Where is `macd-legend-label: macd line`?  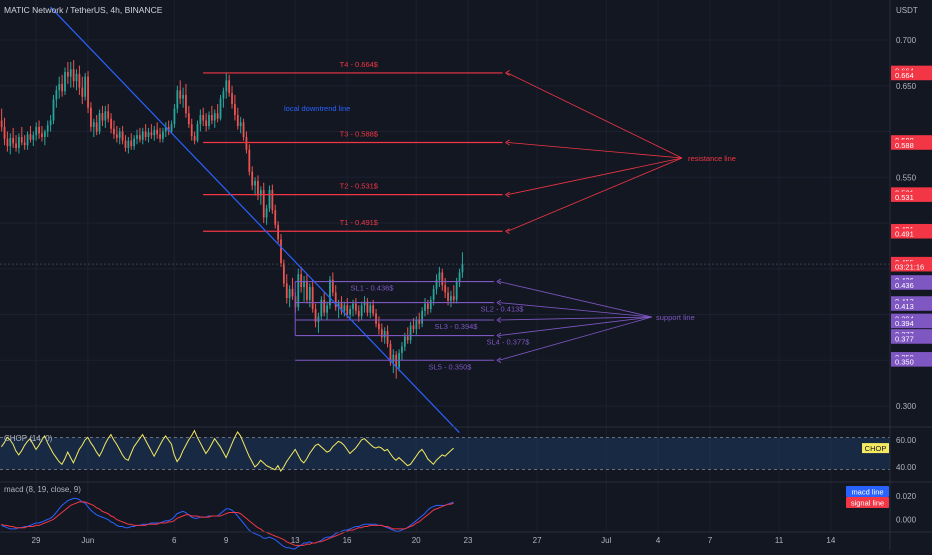
macd-legend-label: macd line is located at coordinates (867, 492).